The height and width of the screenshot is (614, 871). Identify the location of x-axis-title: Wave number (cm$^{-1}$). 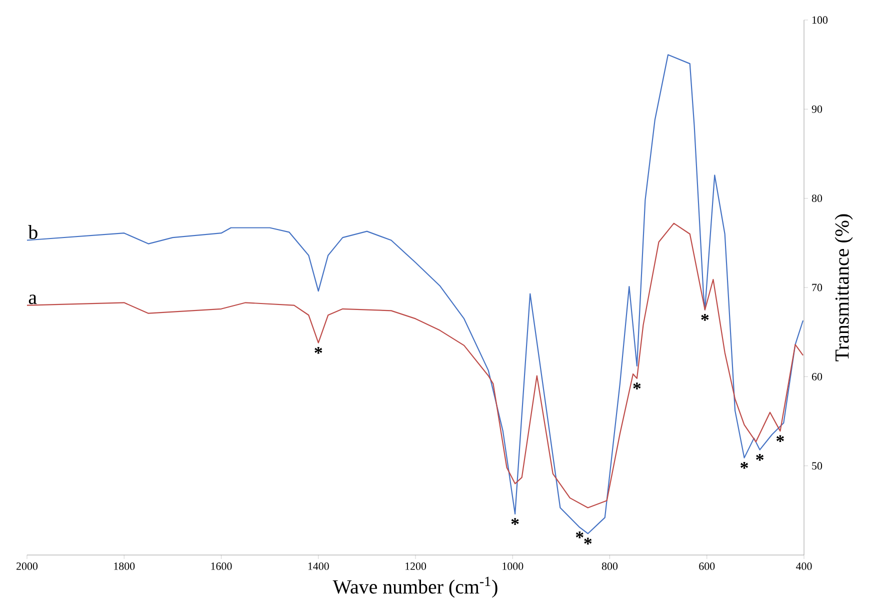
(415, 587).